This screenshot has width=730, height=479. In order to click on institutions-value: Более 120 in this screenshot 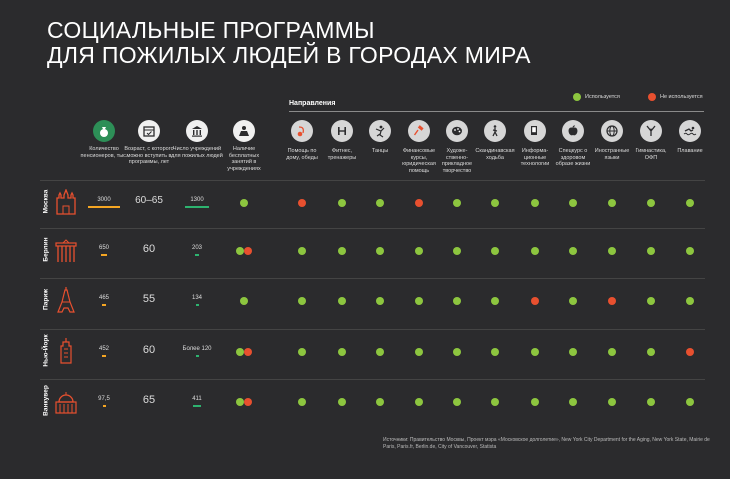, I will do `click(197, 349)`.